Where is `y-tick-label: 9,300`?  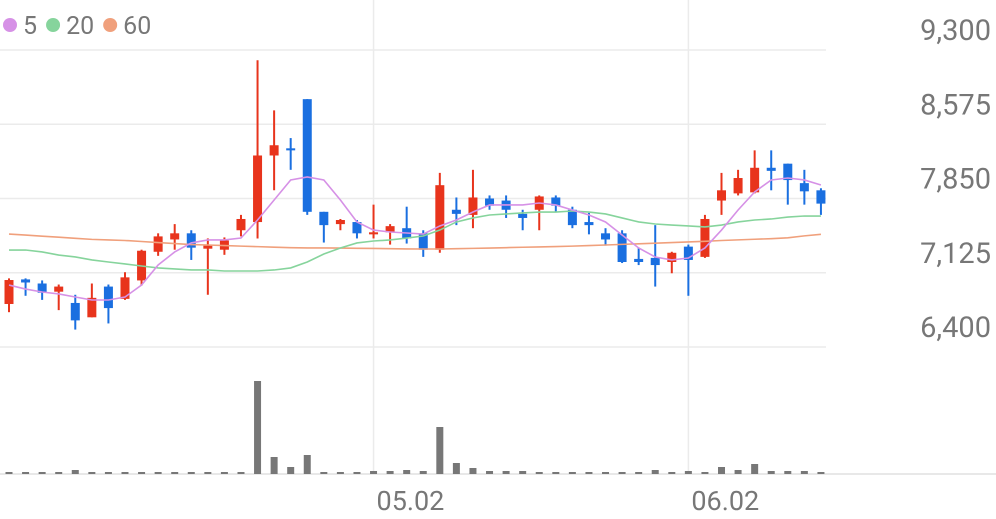 y-tick-label: 9,300 is located at coordinates (955, 31).